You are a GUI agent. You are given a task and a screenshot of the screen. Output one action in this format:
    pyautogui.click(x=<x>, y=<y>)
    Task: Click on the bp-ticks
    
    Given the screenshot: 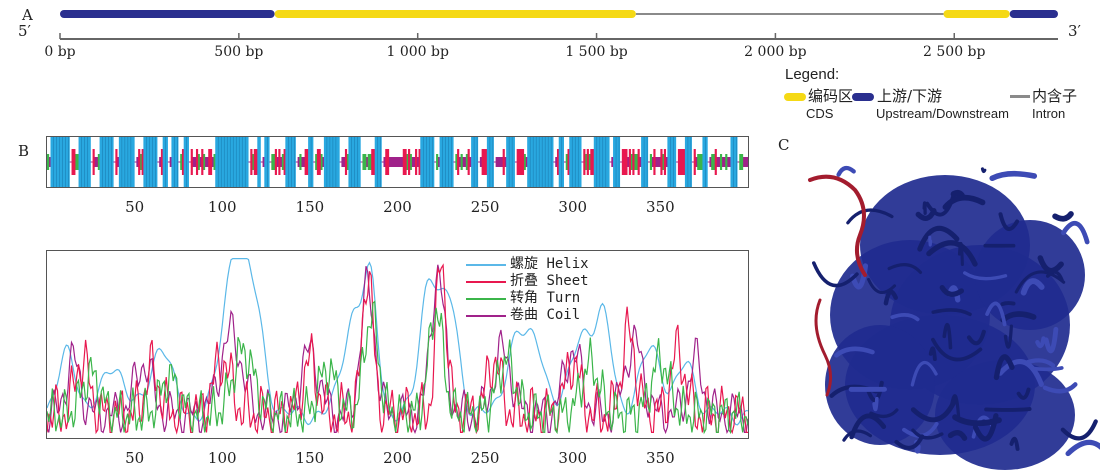 What is the action you would take?
    pyautogui.click(x=507, y=36)
    